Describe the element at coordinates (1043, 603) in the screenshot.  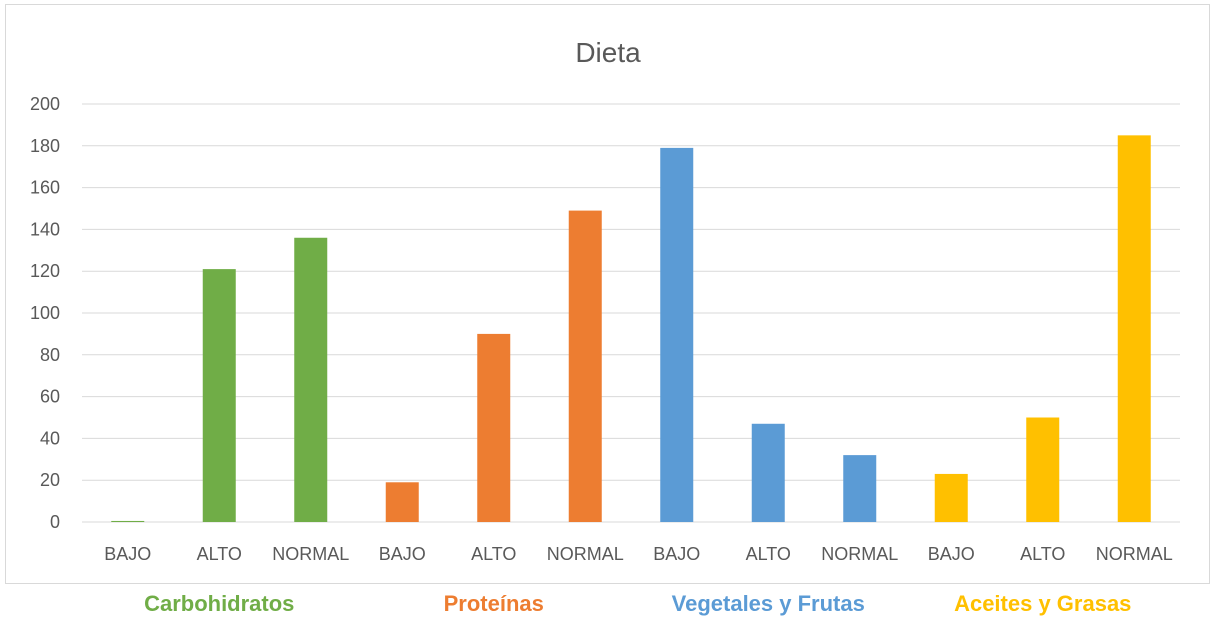
I see `group-label-aceites-y-grasas: Aceites y Grasas` at that location.